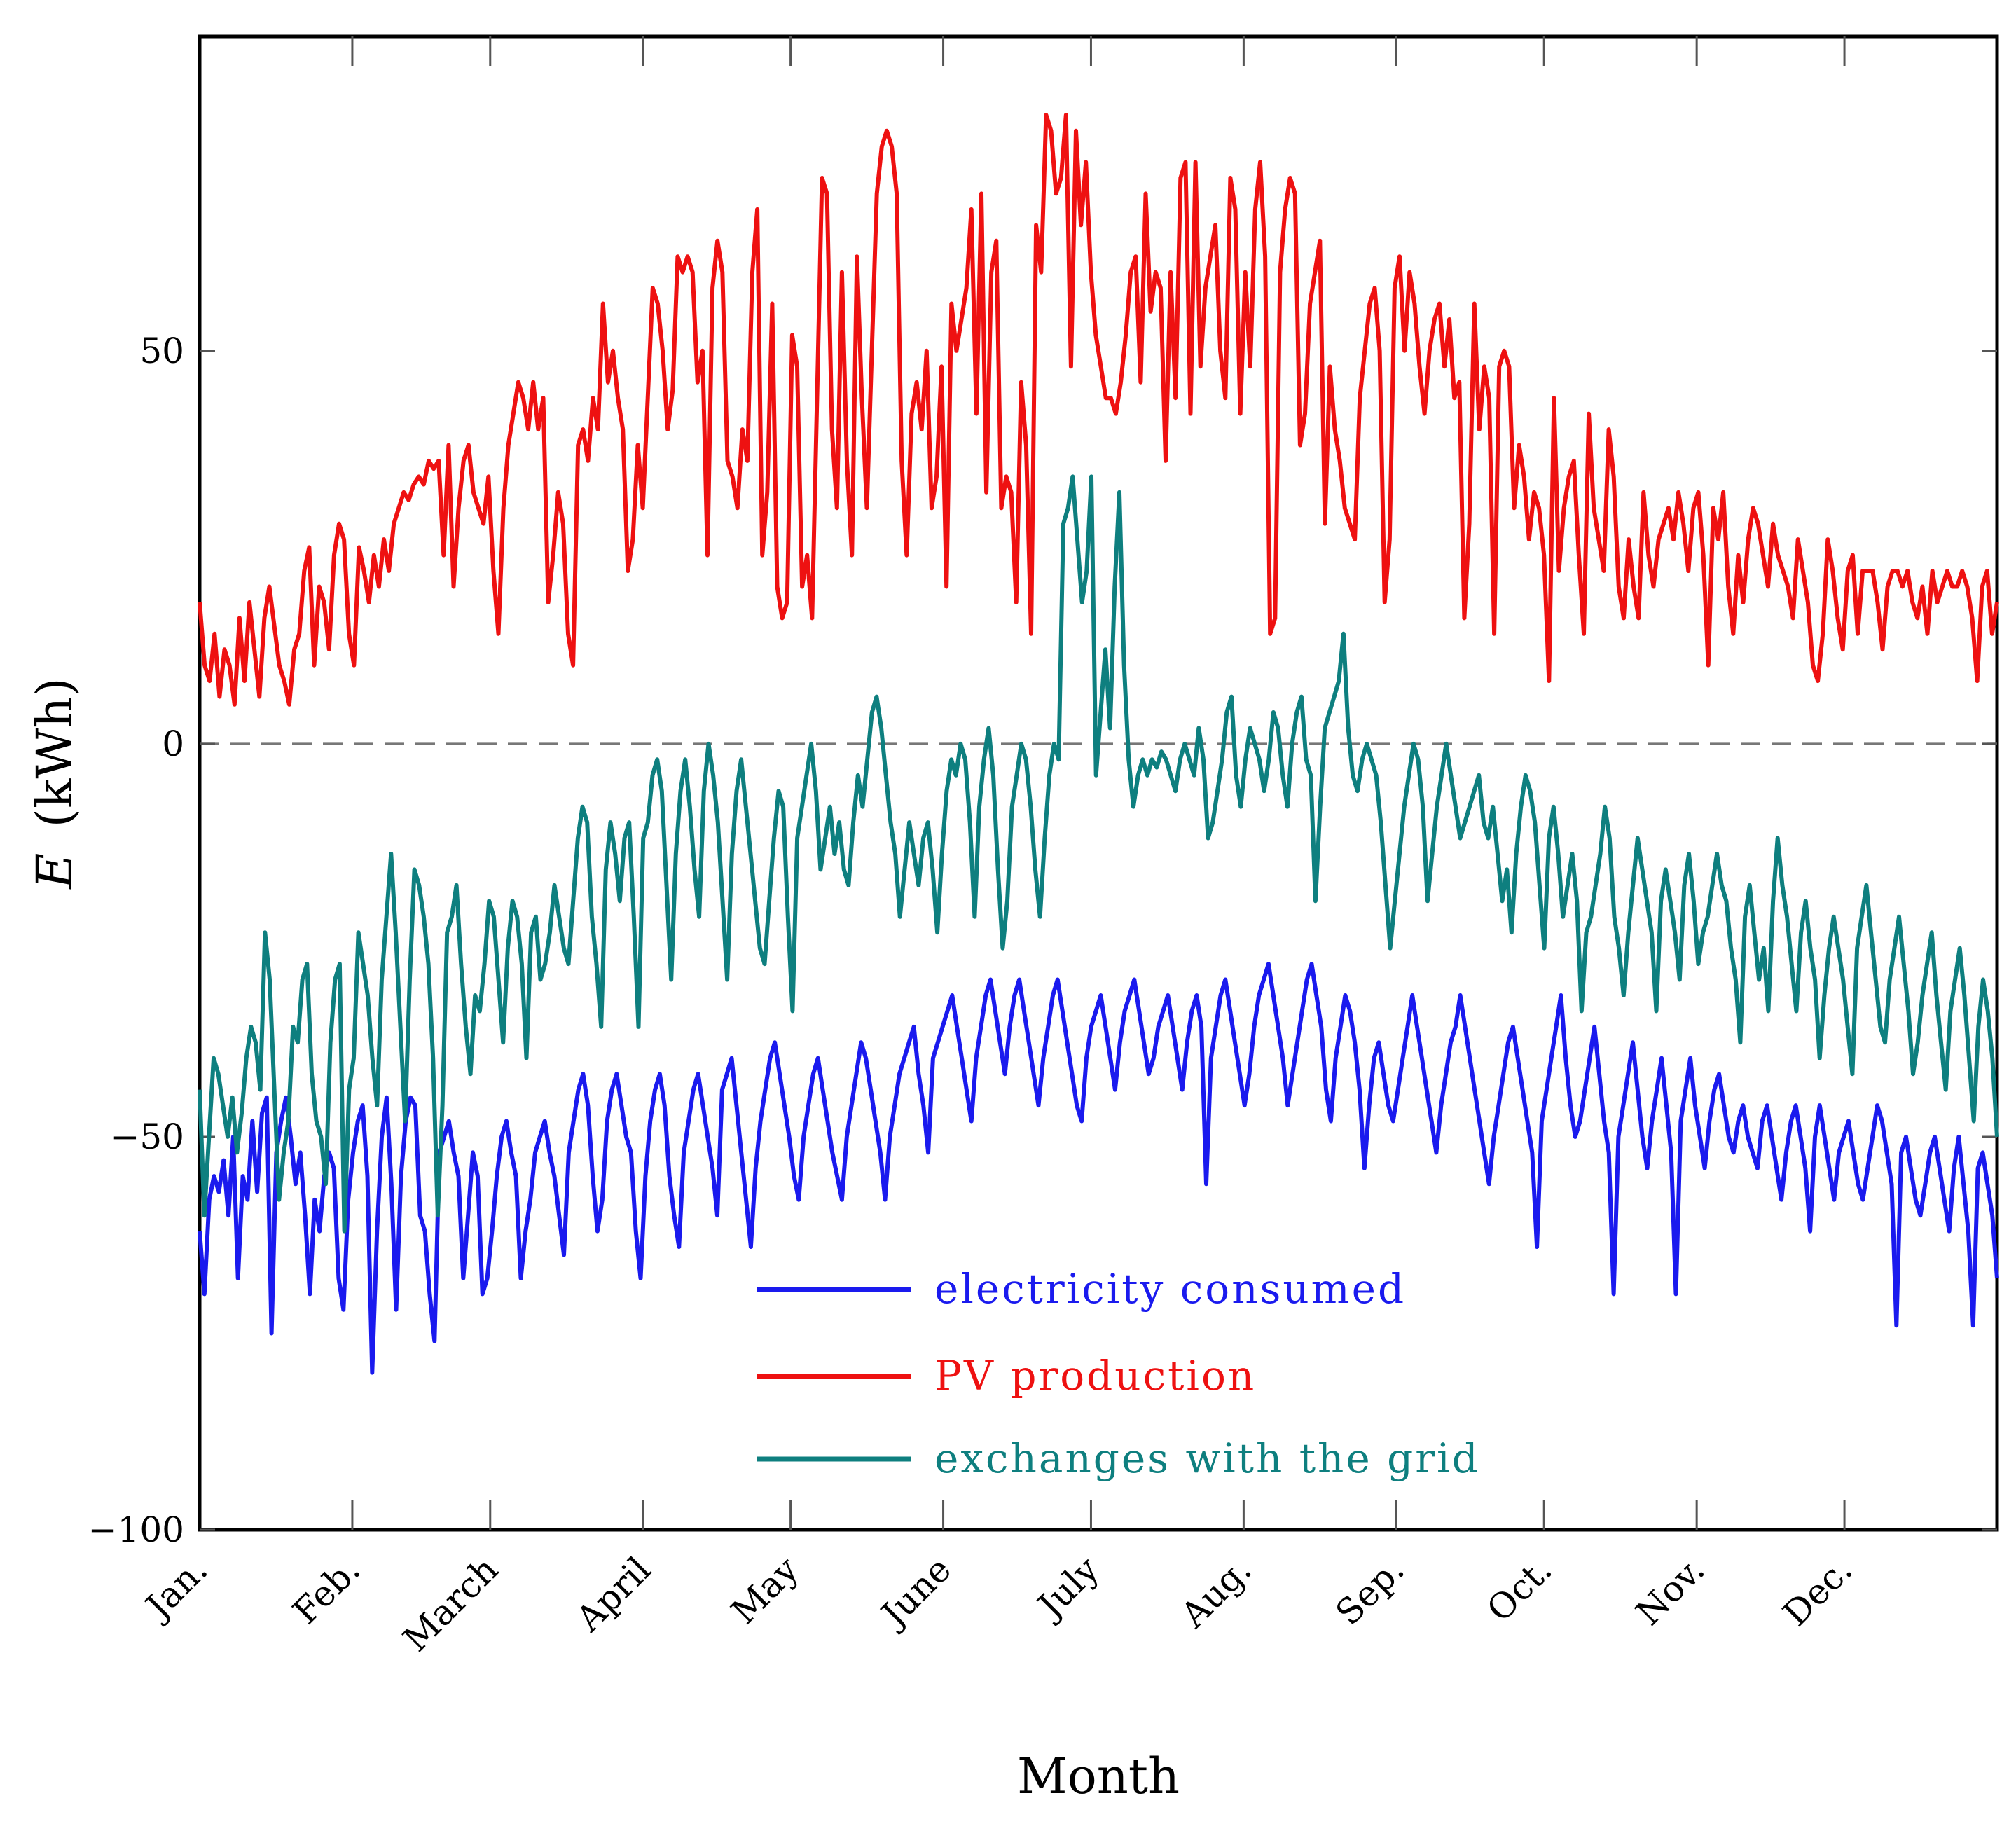  What do you see at coordinates (915, 1592) in the screenshot?
I see `x-tick-label: June` at bounding box center [915, 1592].